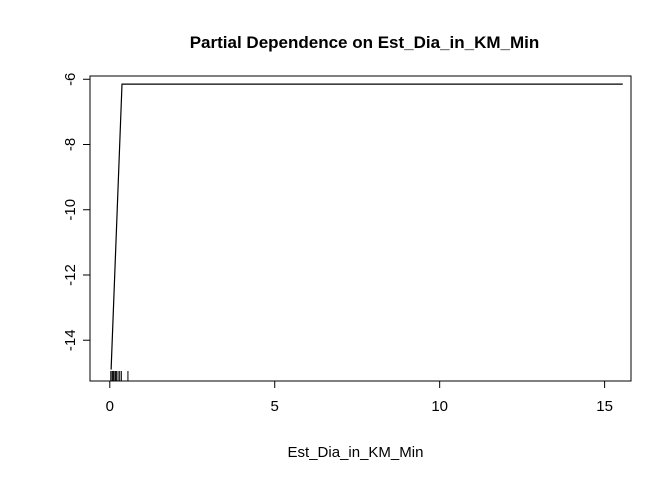 This screenshot has height=480, width=672. I want to click on x-tick-label: 5, so click(275, 406).